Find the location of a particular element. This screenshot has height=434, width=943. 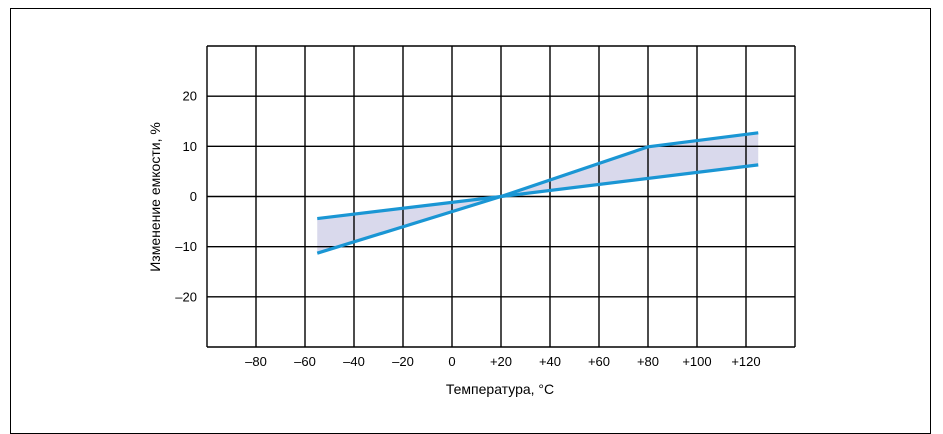

y-tick-label: –10 is located at coordinates (186, 246).